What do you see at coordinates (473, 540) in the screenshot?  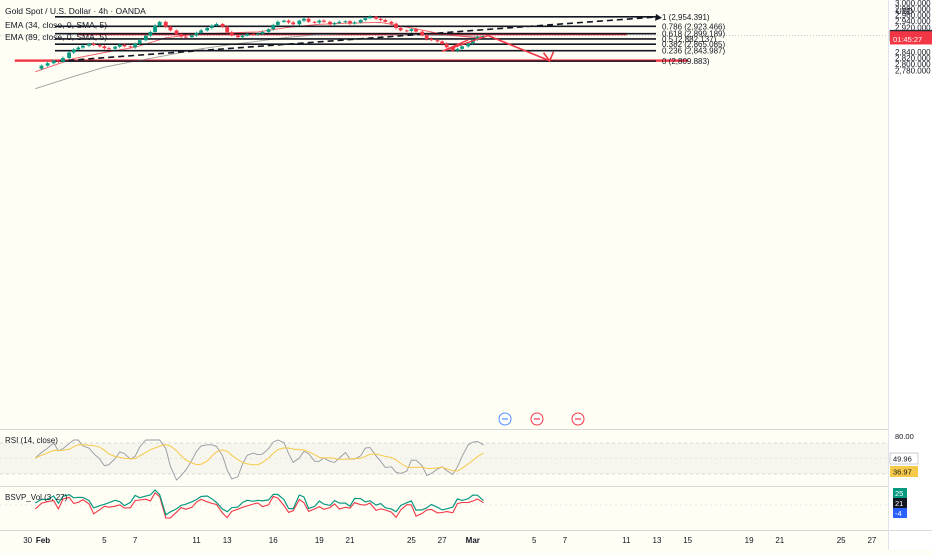 I see `time-axis-label: Mar` at bounding box center [473, 540].